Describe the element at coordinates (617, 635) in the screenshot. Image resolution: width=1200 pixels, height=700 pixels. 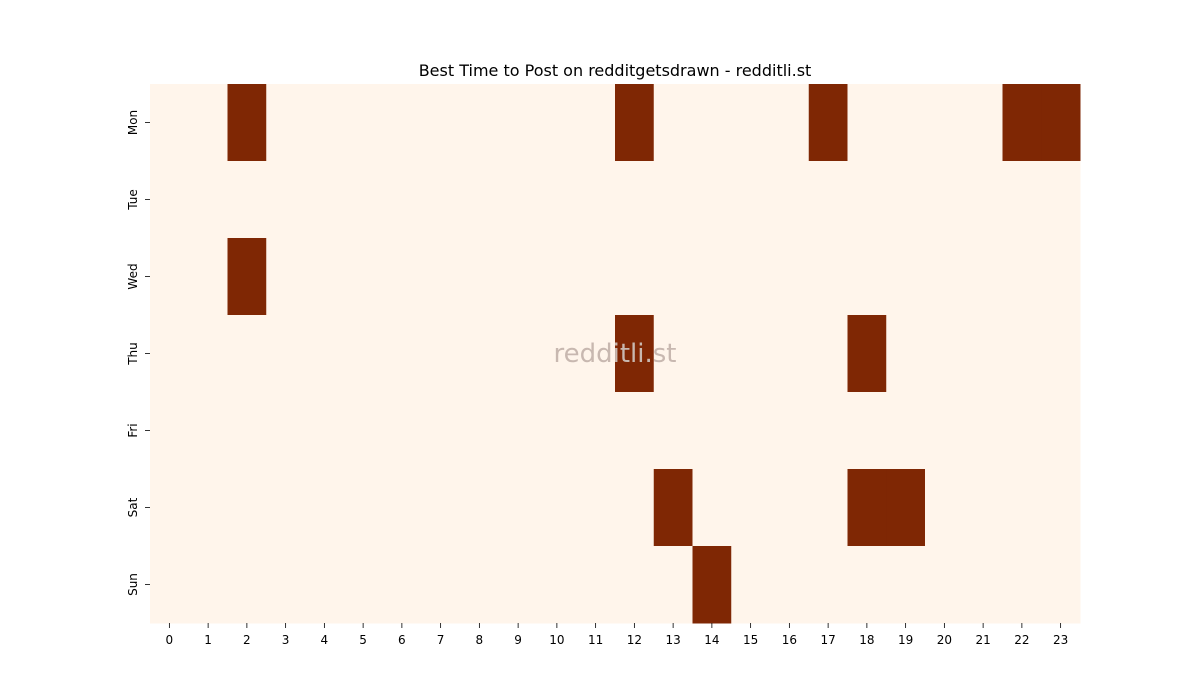
I see `x-axis-ticks: 0 1 2 3 4 5 6 7 8 9 10 11 12 13 14 15 16 17 18 19 20 21 22 23` at that location.